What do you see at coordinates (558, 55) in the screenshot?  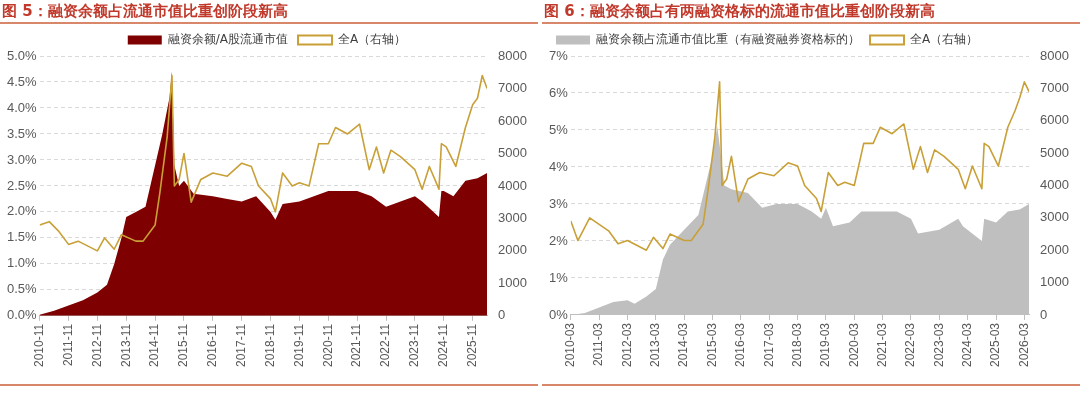 I see `y-tick-label: 7%` at bounding box center [558, 55].